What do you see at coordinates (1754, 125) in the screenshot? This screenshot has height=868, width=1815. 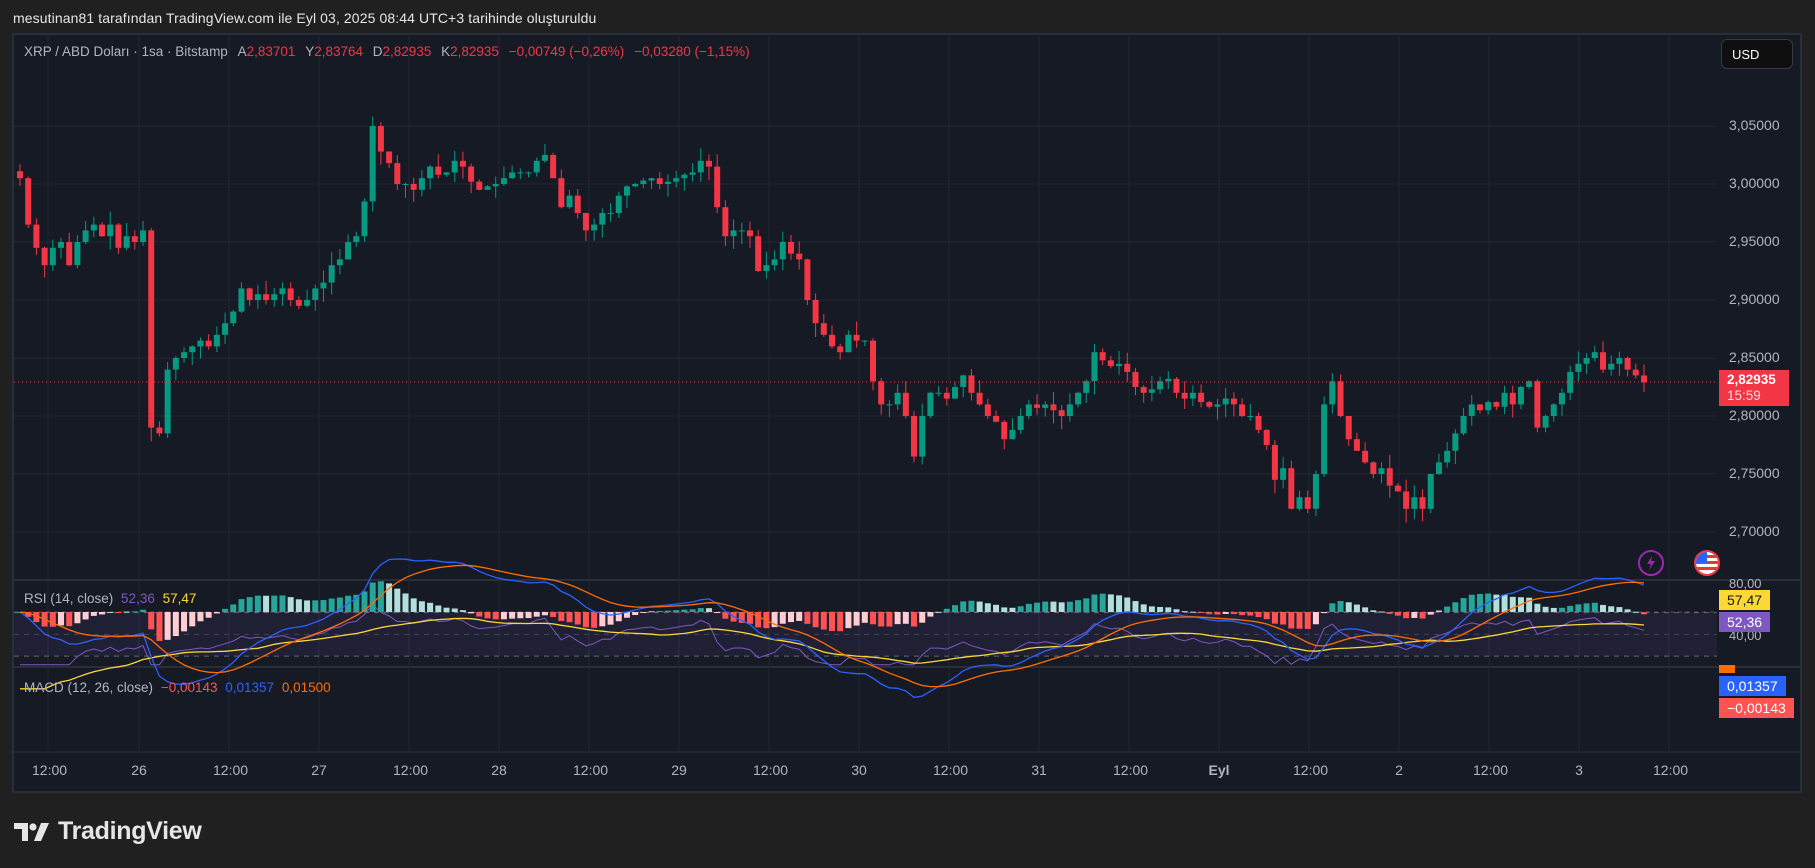 I see `price-axis-label: 3,05000` at bounding box center [1754, 125].